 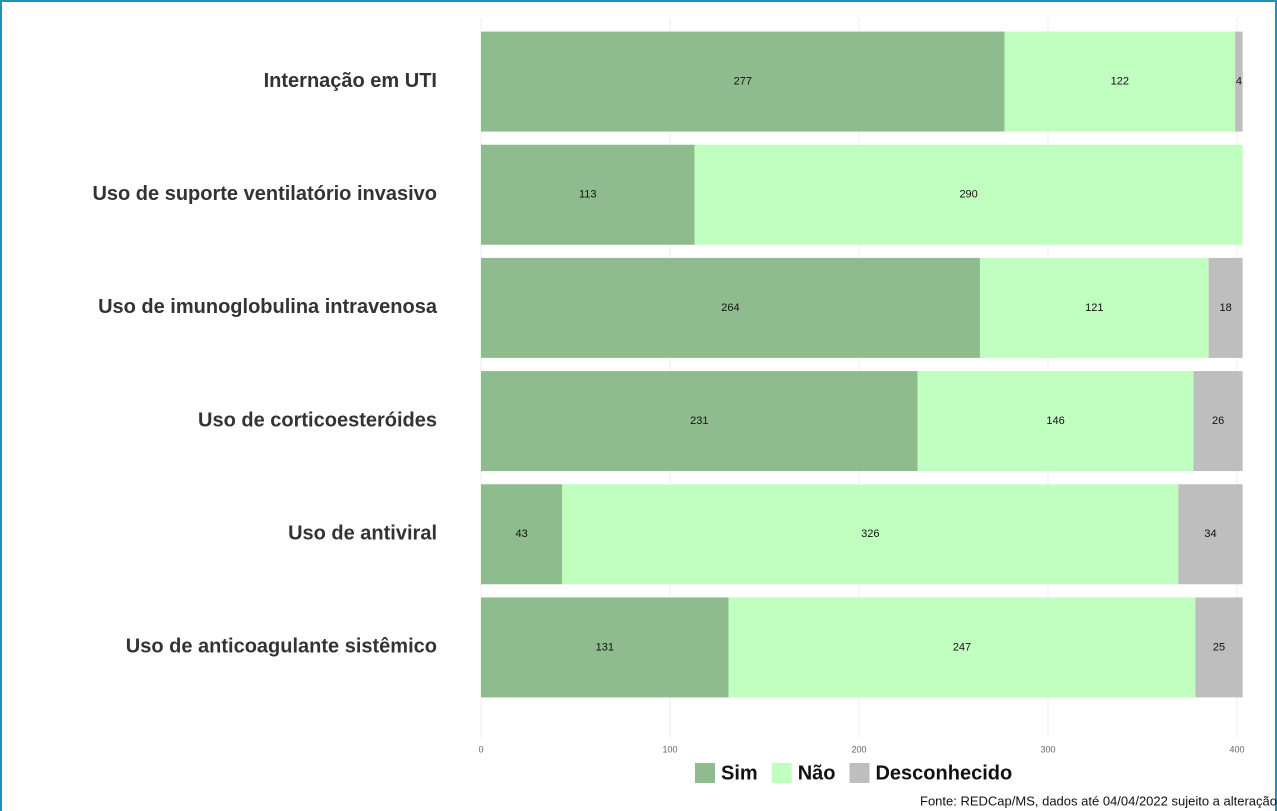 I want to click on x-tick-label: 0, so click(x=480, y=749).